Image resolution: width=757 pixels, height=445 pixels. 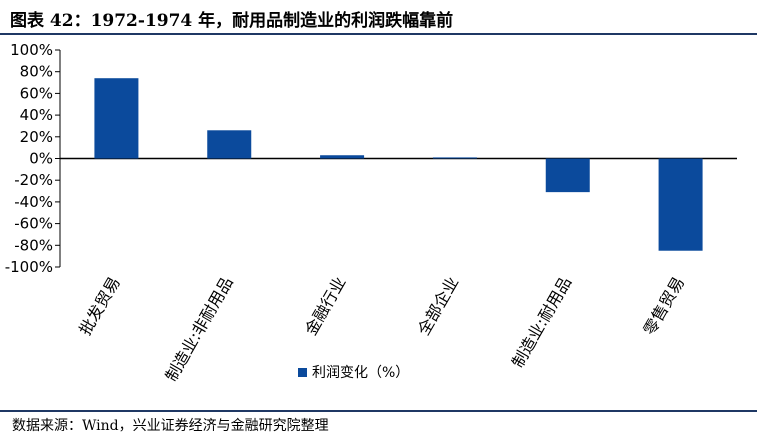 What do you see at coordinates (31, 50) in the screenshot?
I see `y-tick-label: 100%` at bounding box center [31, 50].